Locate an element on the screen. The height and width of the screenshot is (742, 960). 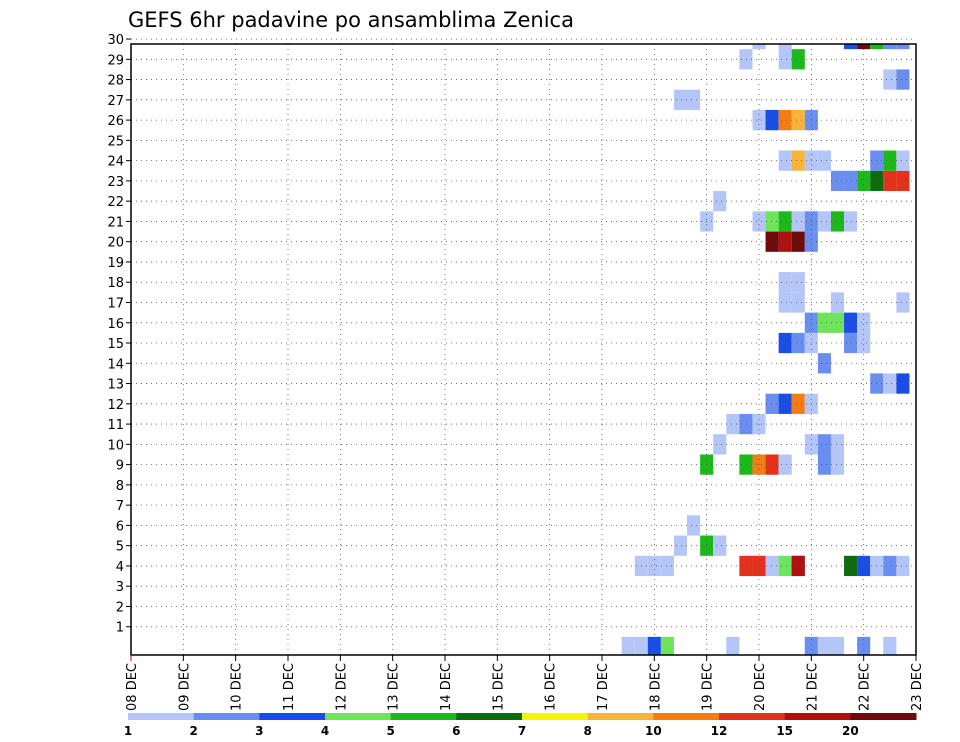
y-tick-label: 1 is located at coordinates (120, 628).